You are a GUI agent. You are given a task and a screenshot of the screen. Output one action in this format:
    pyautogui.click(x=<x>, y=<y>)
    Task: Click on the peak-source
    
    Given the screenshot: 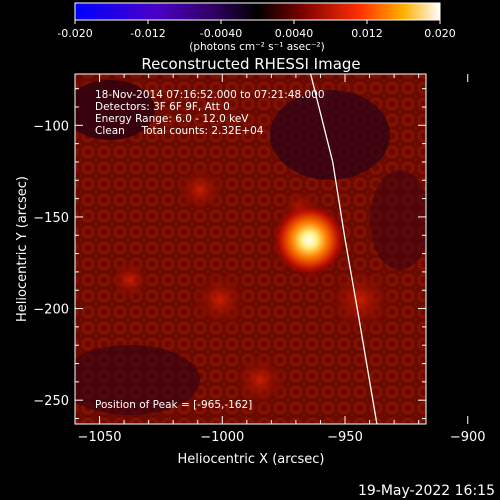 What is the action you would take?
    pyautogui.click(x=309, y=239)
    